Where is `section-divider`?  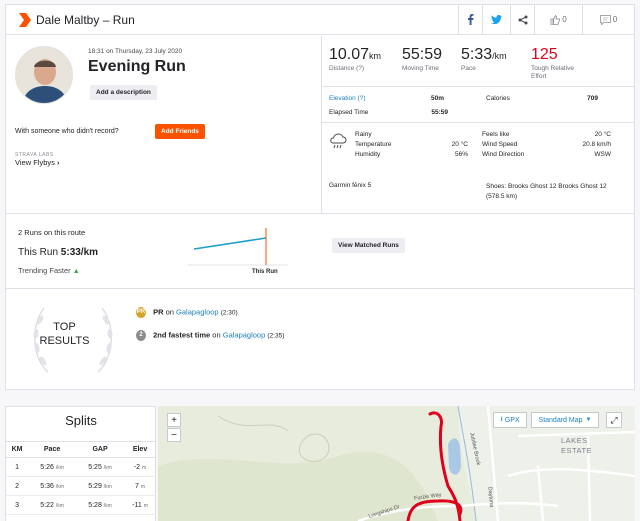 section-divider is located at coordinates (320, 213).